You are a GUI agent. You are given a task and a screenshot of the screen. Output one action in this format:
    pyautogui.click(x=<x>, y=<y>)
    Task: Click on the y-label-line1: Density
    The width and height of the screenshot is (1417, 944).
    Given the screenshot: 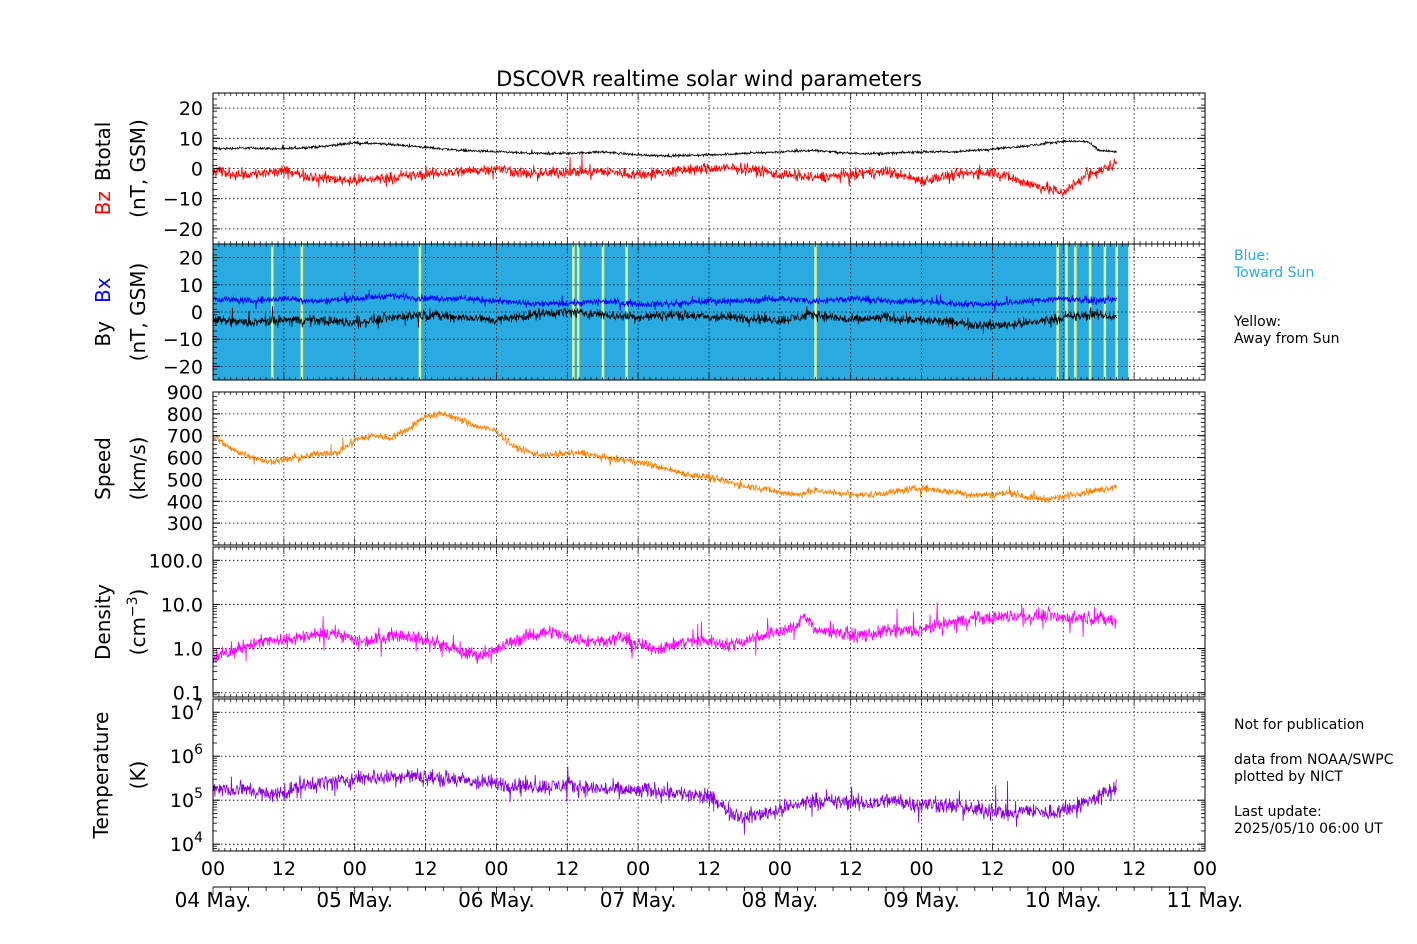 What is the action you would take?
    pyautogui.click(x=103, y=622)
    